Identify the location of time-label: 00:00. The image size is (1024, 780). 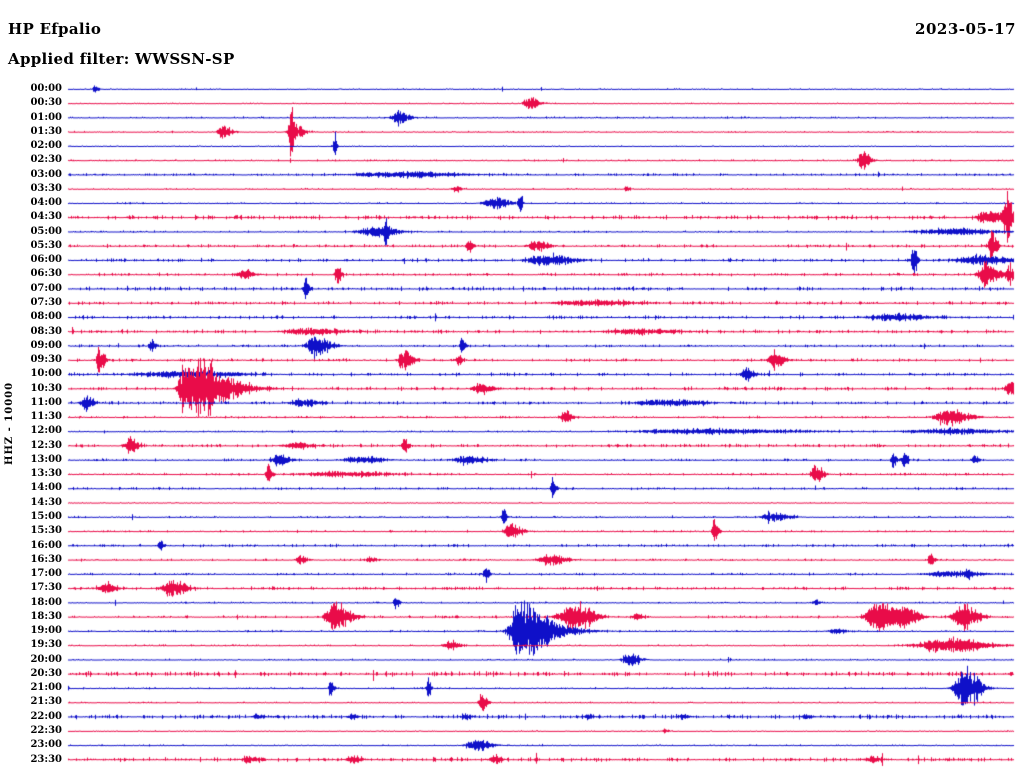
(46, 88).